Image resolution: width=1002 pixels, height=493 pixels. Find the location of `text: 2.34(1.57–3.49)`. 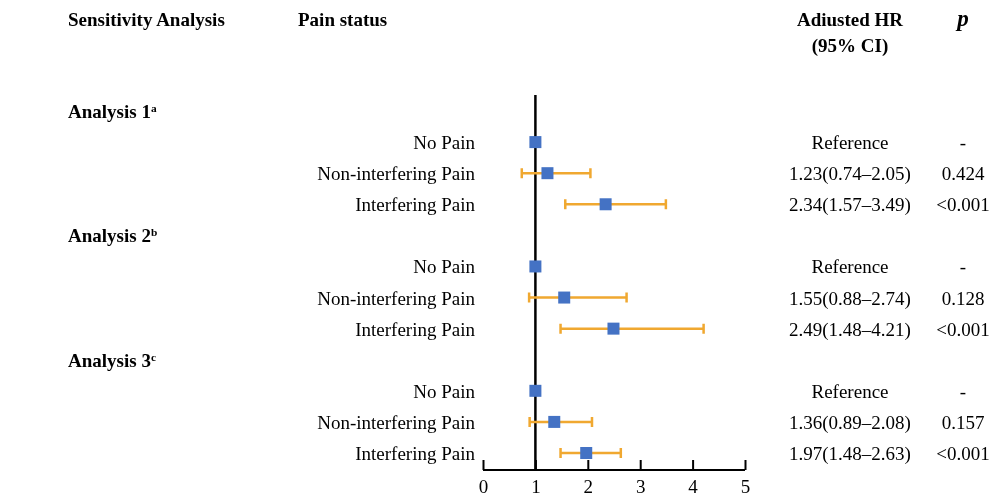

text: 2.34(1.57–3.49) is located at coordinates (850, 205).